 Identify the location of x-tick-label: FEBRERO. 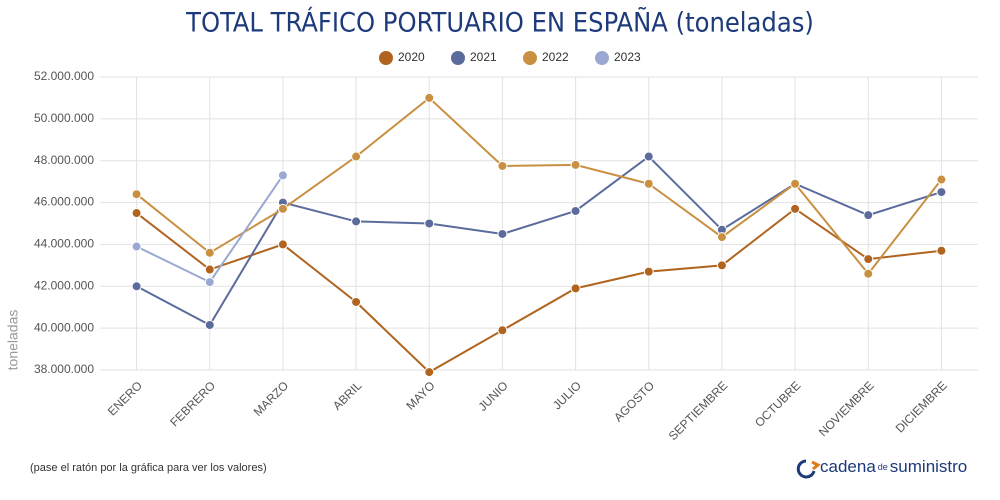
(192, 403).